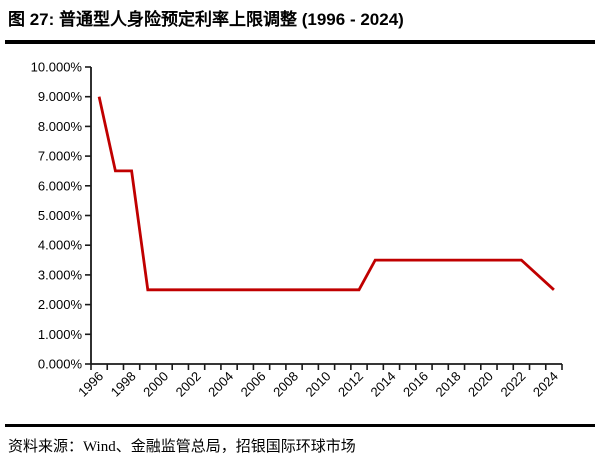 The width and height of the screenshot is (600, 468). Describe the element at coordinates (60, 364) in the screenshot. I see `y-tick-label: 0.000%` at that location.